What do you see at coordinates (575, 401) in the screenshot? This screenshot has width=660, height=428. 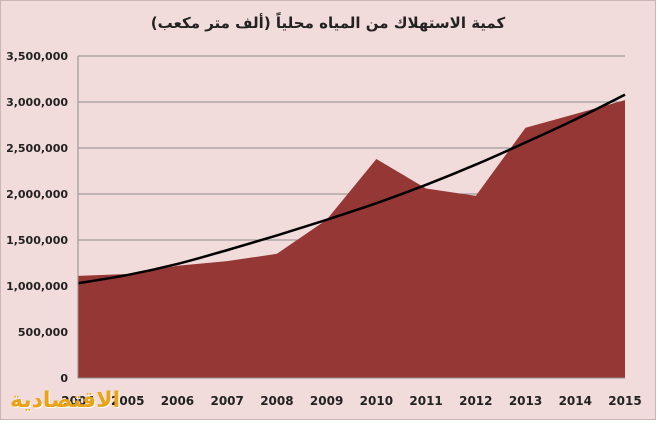 I see `x-tick-label: 2014` at bounding box center [575, 401].